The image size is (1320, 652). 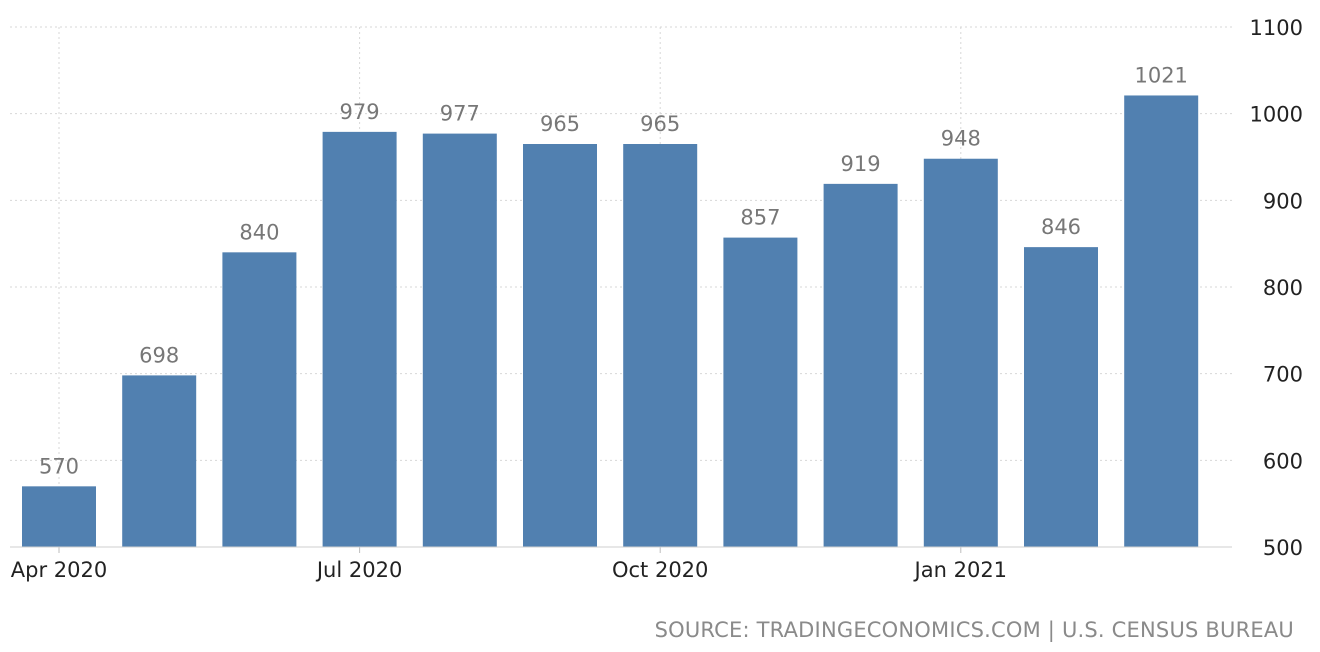 I want to click on x-tick-label: Jul 2020, so click(x=358, y=570).